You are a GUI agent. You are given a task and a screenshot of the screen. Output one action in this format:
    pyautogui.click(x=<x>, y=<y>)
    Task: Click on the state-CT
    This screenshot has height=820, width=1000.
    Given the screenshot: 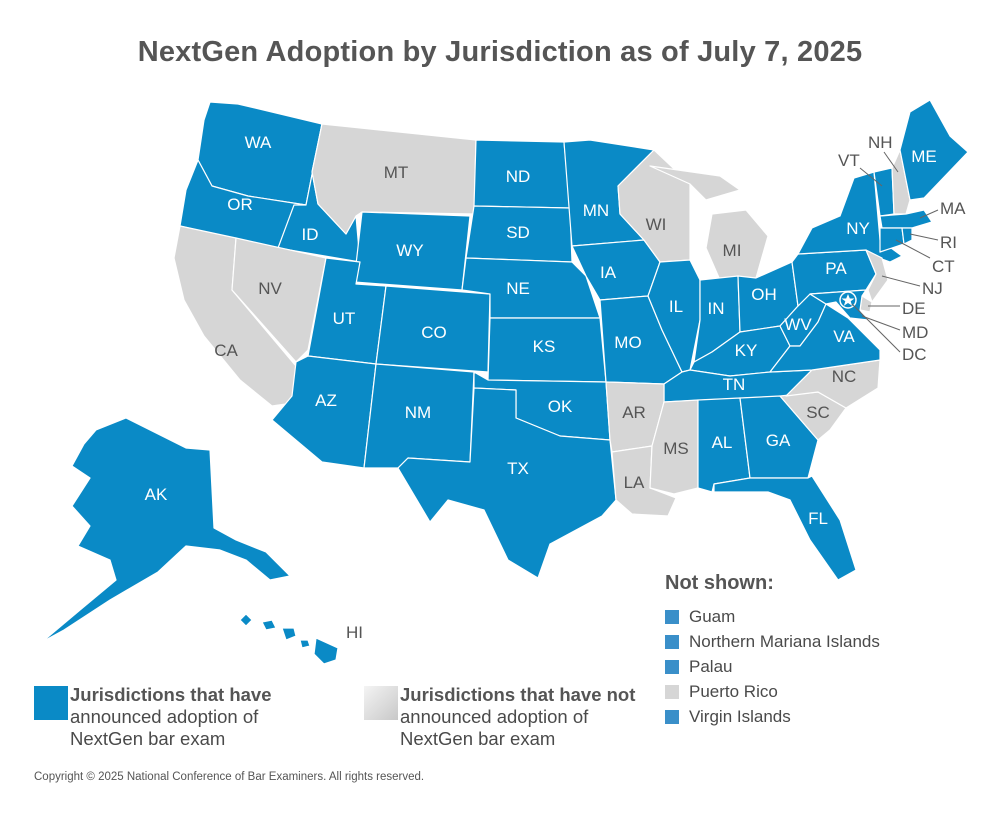 What is the action you would take?
    pyautogui.click(x=892, y=240)
    